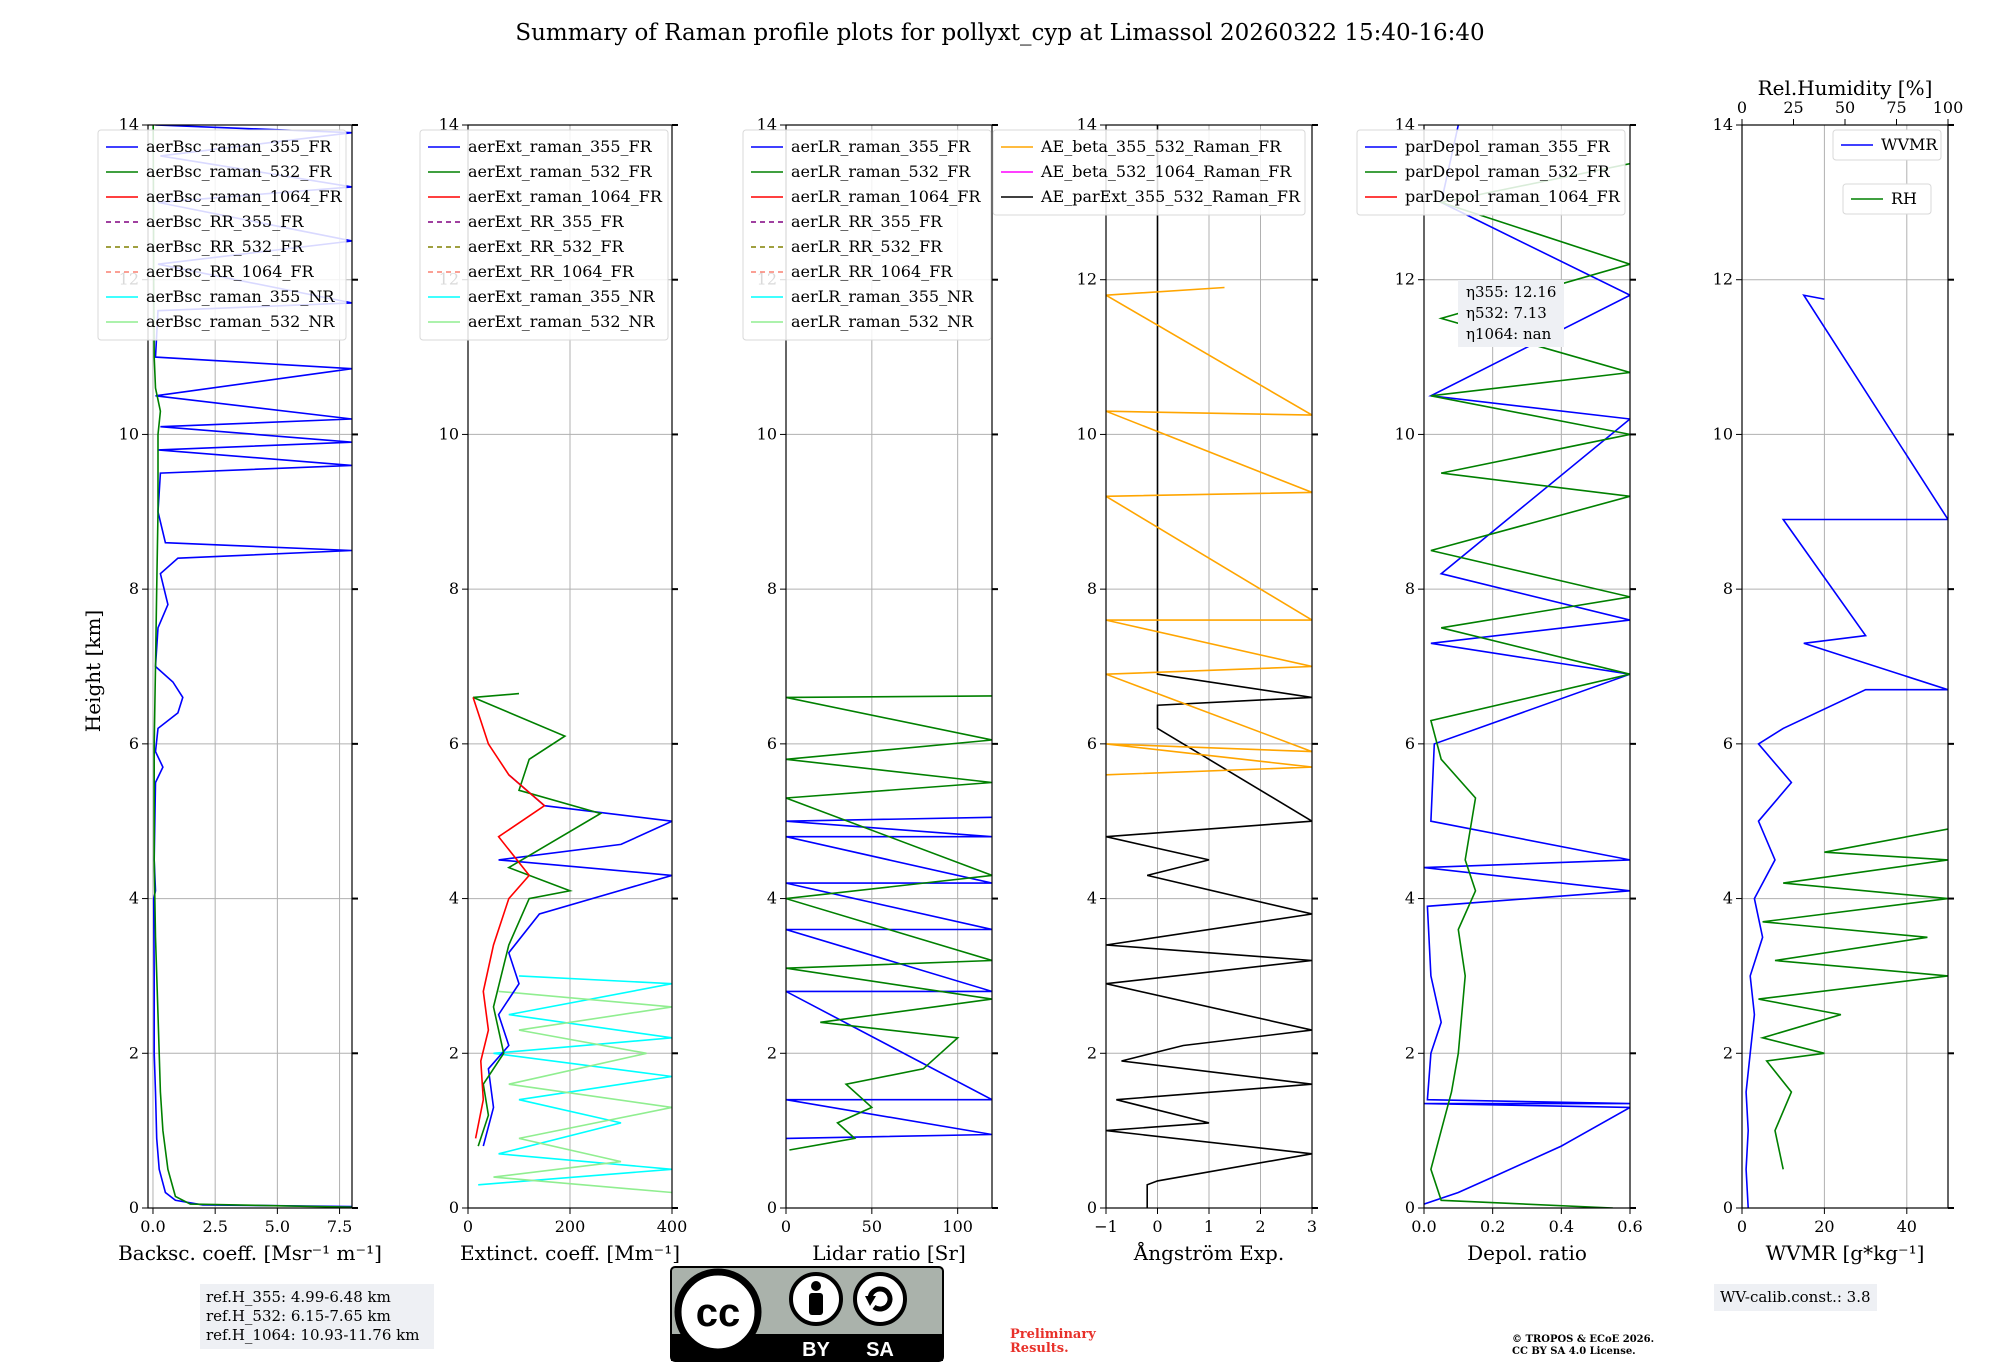  Describe the element at coordinates (239, 171) in the screenshot. I see `legend-label: aerBsc_raman_532_FR` at that location.